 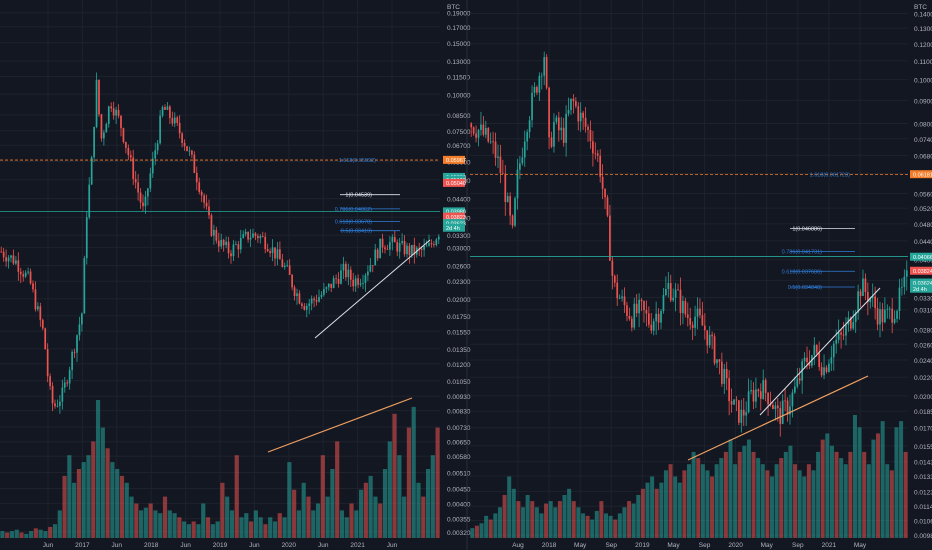 What do you see at coordinates (453, 7) in the screenshot?
I see `left-currency-label: BTC` at bounding box center [453, 7].